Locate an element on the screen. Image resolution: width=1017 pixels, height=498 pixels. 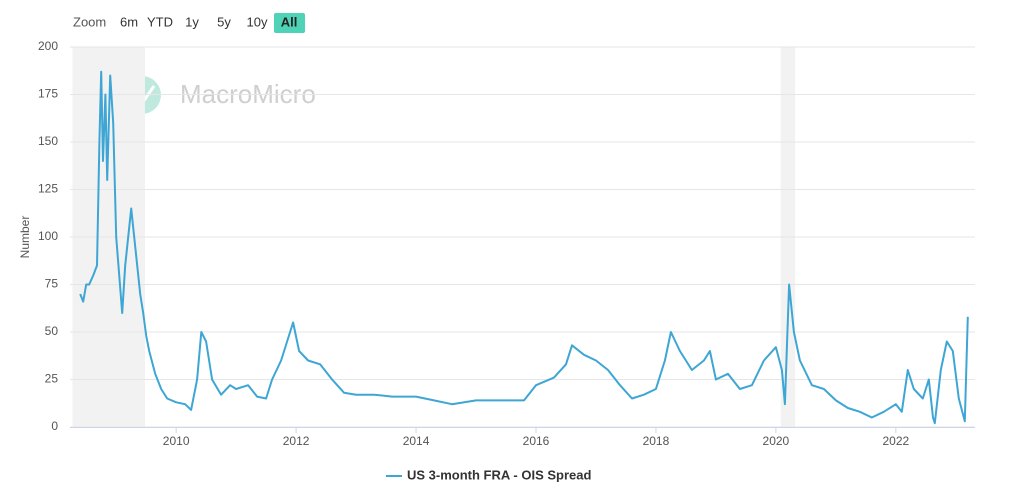
y-tick-label: 200 is located at coordinates (48, 46).